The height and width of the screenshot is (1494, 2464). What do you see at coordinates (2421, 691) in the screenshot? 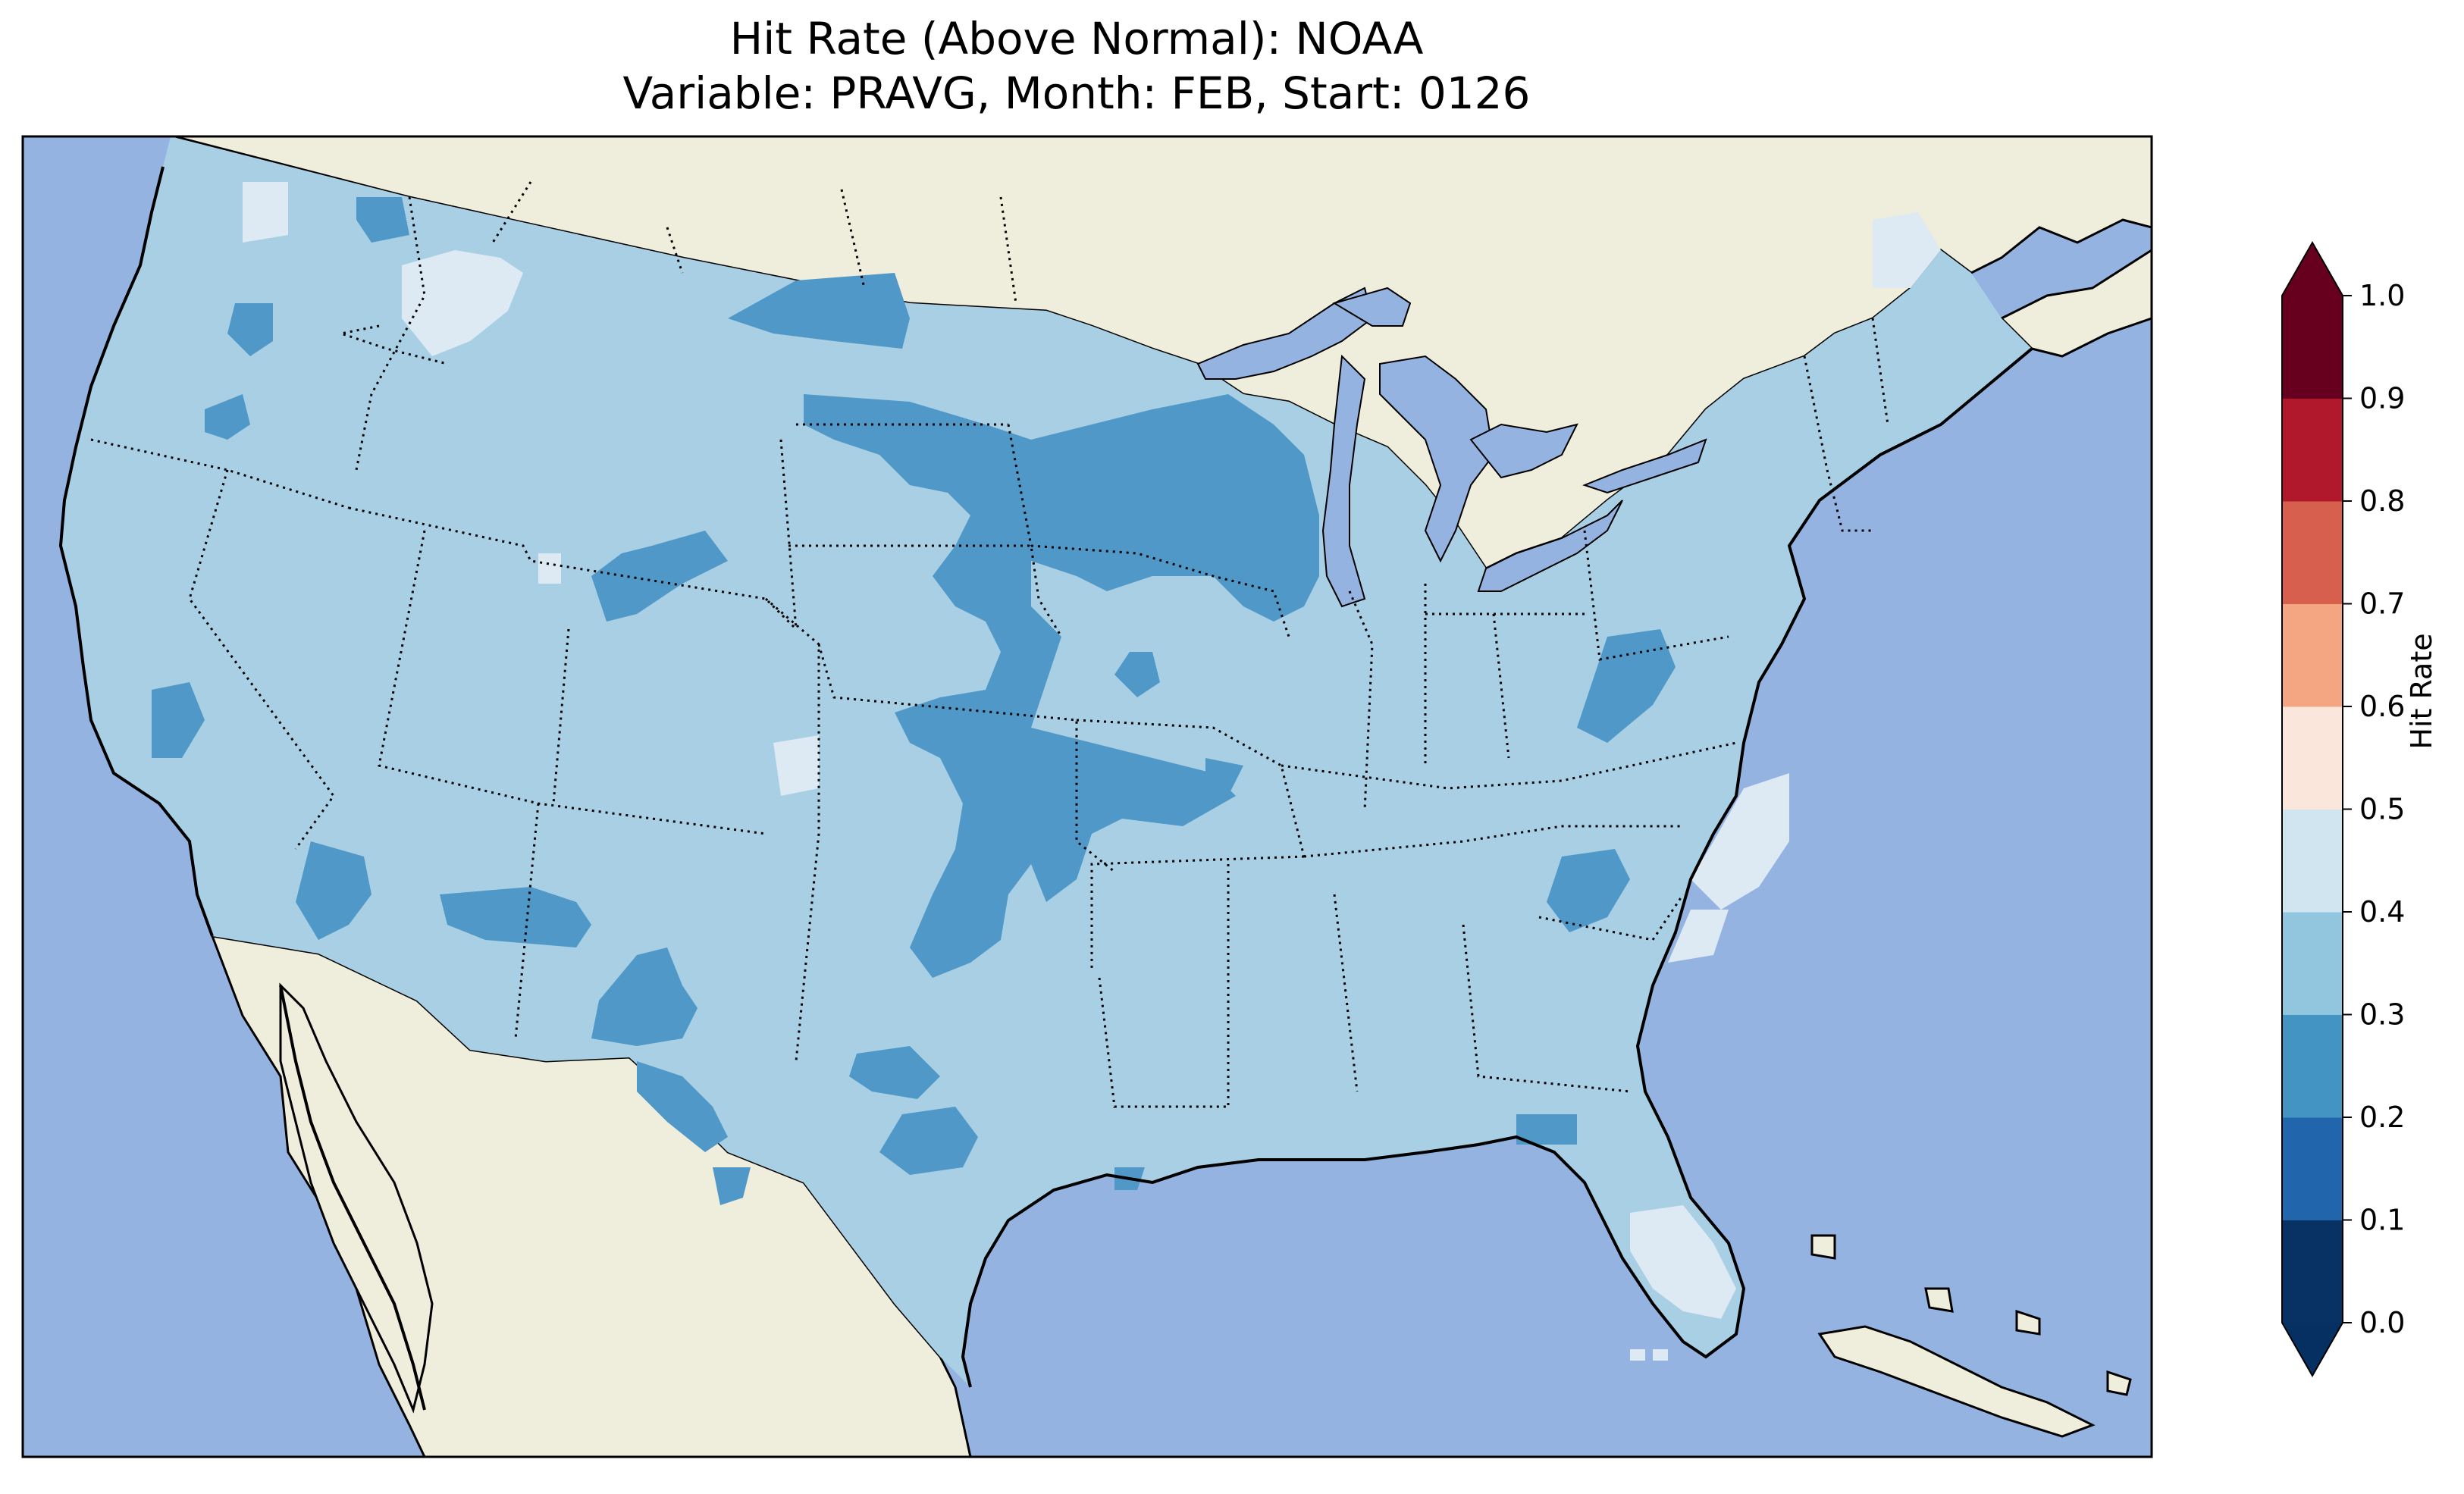
I see `colorbar-label: Hit Rate` at bounding box center [2421, 691].